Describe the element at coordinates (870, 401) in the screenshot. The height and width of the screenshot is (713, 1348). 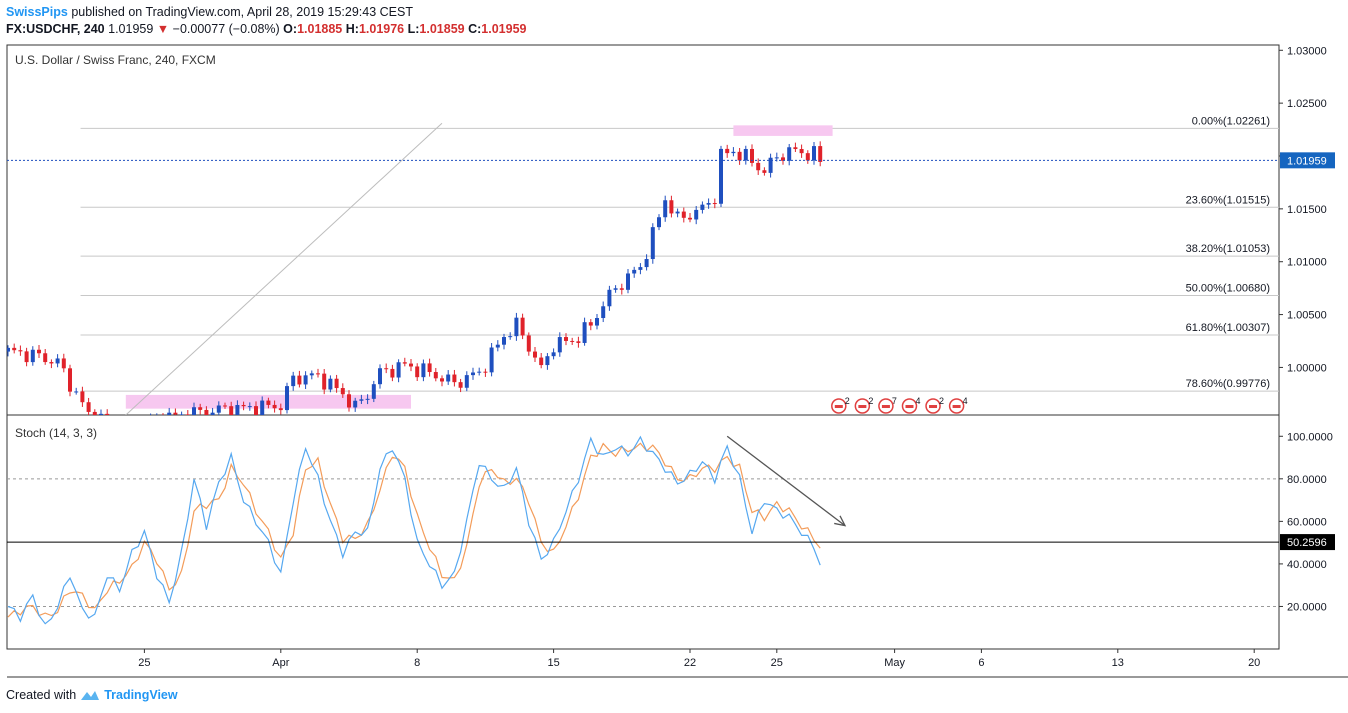
I see `event-marker-count: 2` at that location.